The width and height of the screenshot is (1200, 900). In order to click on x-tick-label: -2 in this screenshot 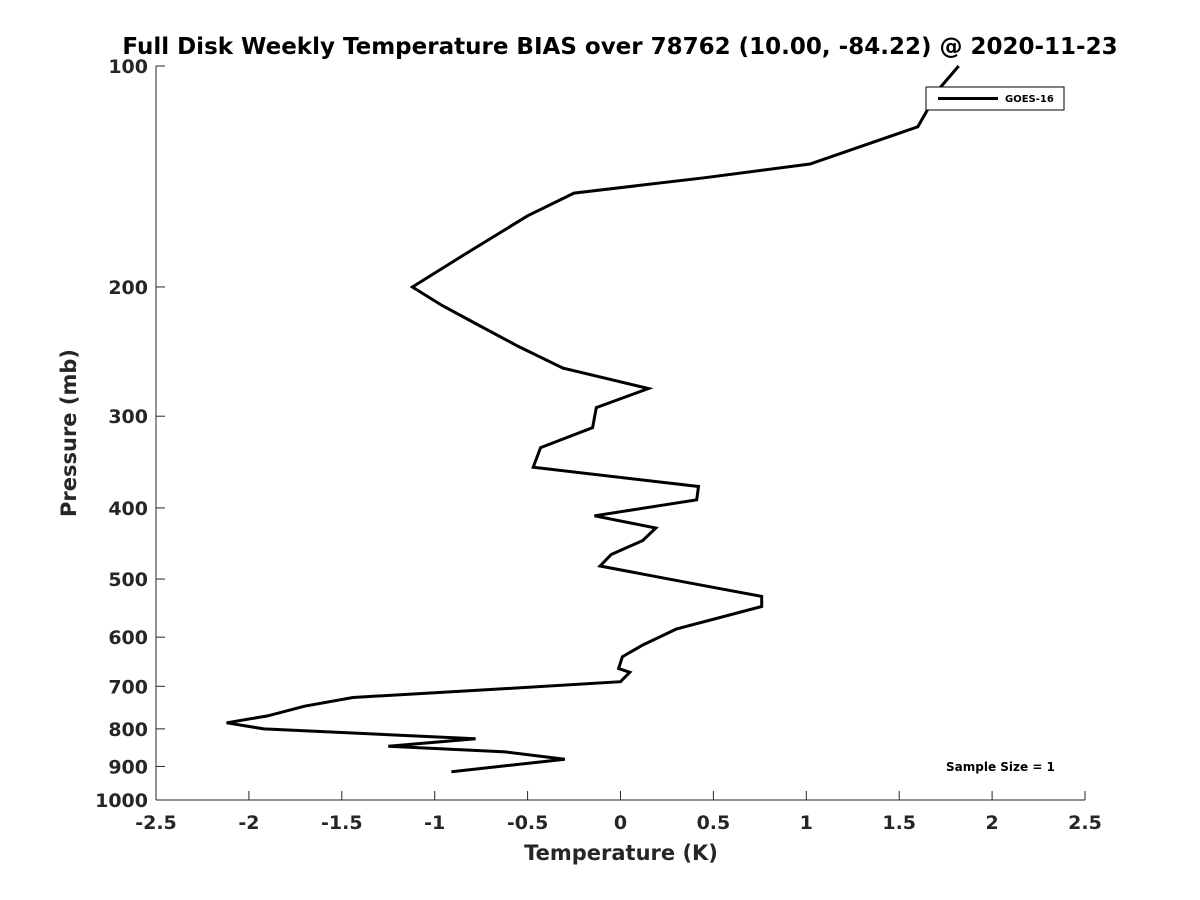, I will do `click(248, 823)`.